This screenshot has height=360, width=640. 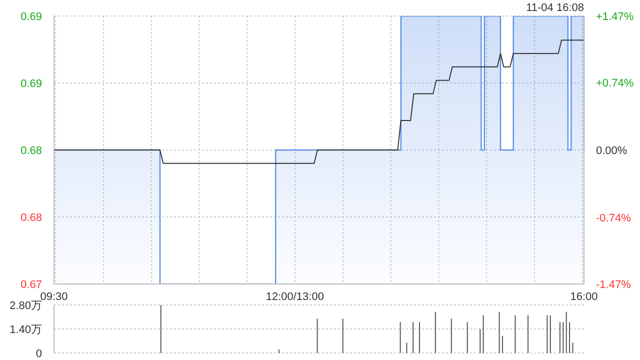 I want to click on y2-tick-label: -1.47%, so click(x=614, y=285).